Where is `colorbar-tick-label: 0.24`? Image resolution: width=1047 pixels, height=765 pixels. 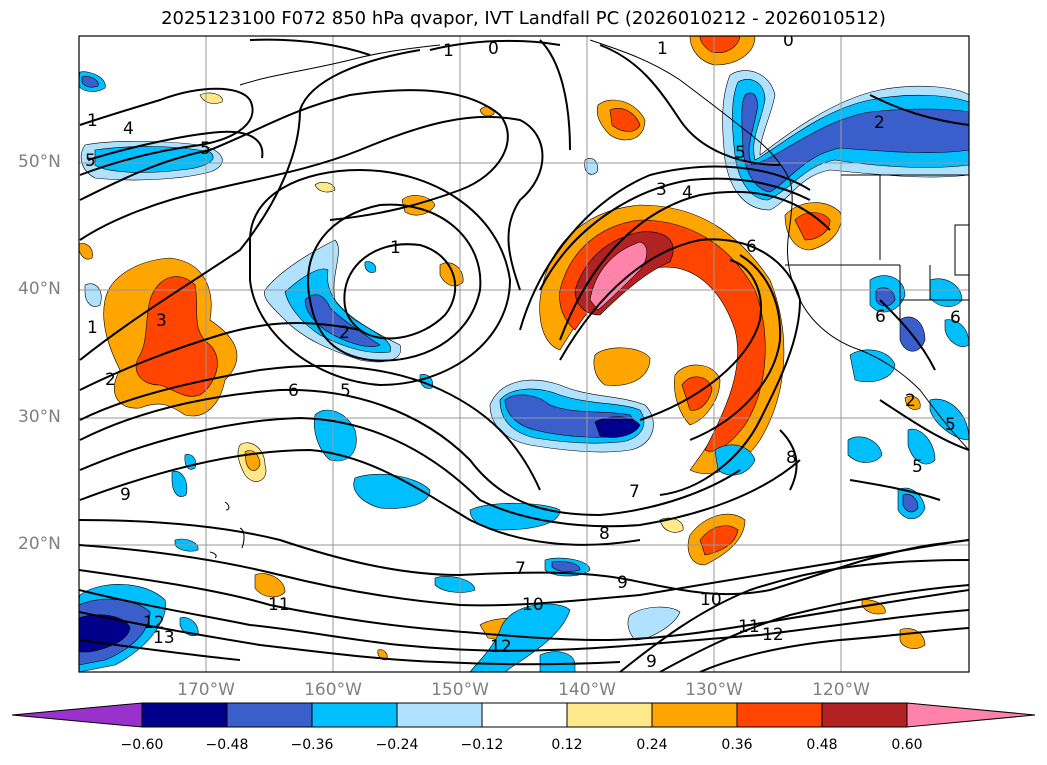
colorbar-tick-label: 0.24 is located at coordinates (652, 745).